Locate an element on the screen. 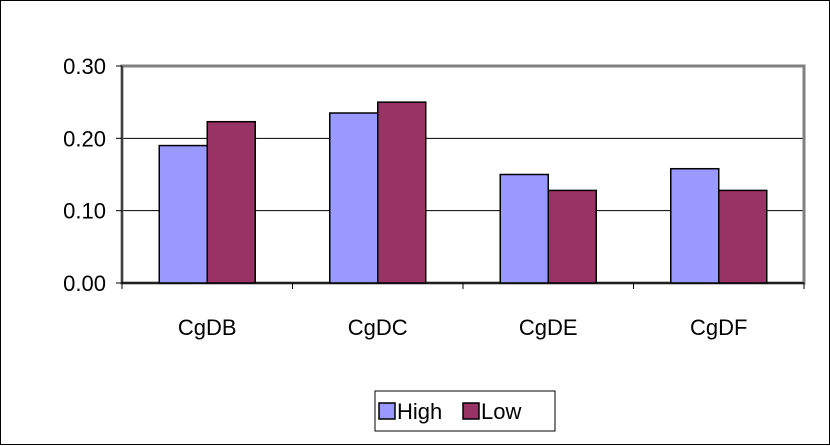  bar-high-cgdb is located at coordinates (183, 214).